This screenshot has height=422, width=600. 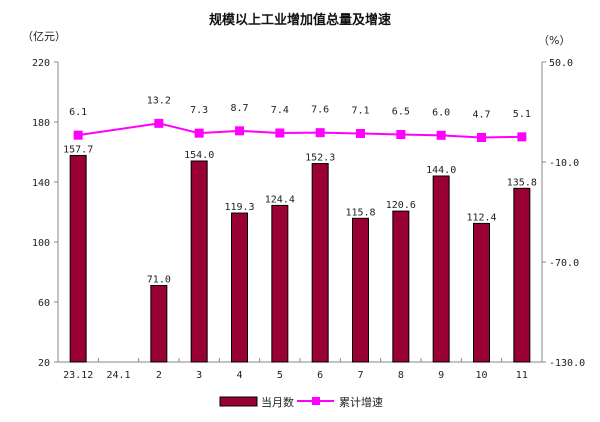 I want to click on legend: 当月数 累计增速, so click(x=301, y=402).